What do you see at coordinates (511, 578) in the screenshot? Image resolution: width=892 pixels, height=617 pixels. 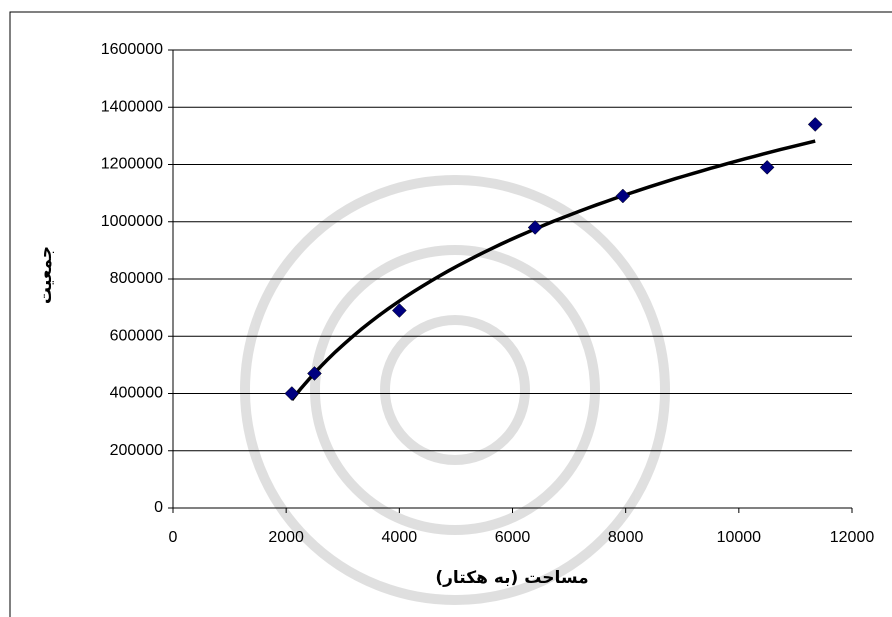 I see `x-axis-title: مساحت (به هکتار)` at bounding box center [511, 578].